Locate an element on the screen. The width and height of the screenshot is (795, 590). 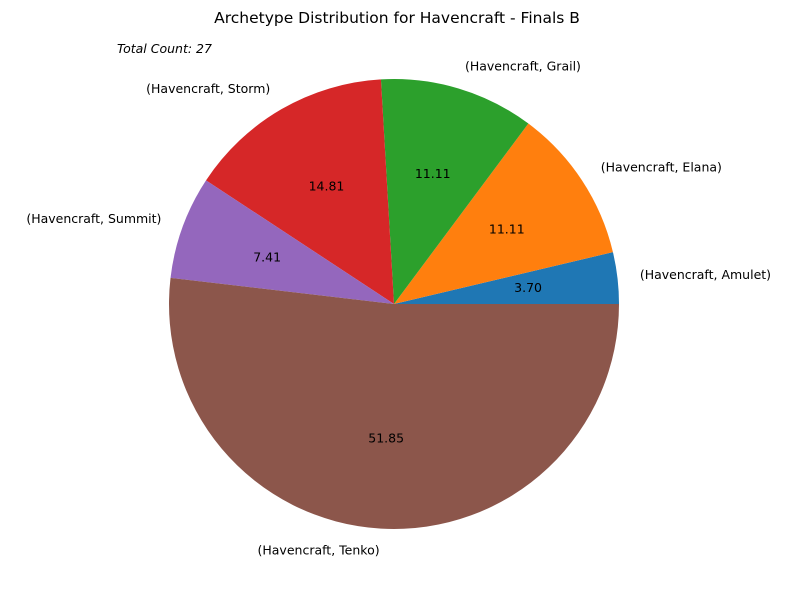
slice-havencraft-storm is located at coordinates (300, 191).